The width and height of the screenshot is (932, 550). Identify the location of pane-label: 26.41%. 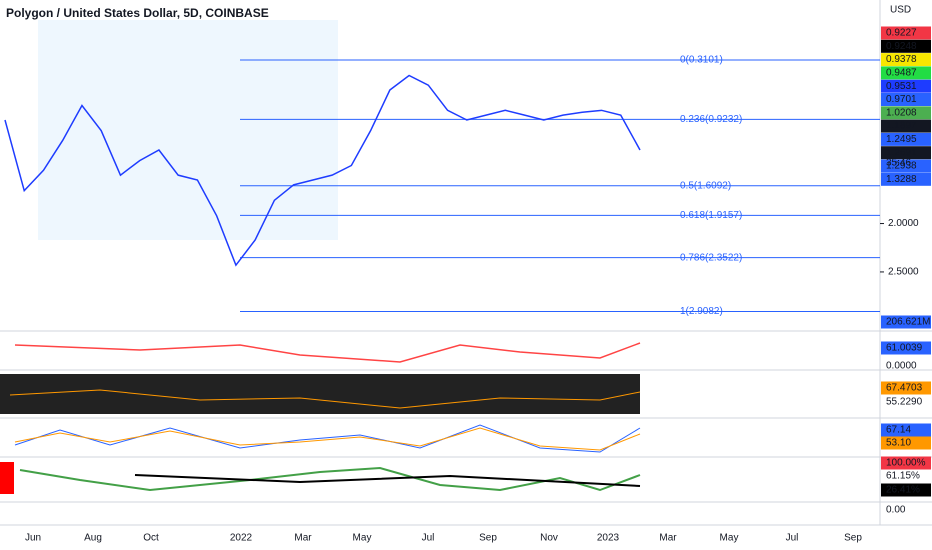
(903, 490).